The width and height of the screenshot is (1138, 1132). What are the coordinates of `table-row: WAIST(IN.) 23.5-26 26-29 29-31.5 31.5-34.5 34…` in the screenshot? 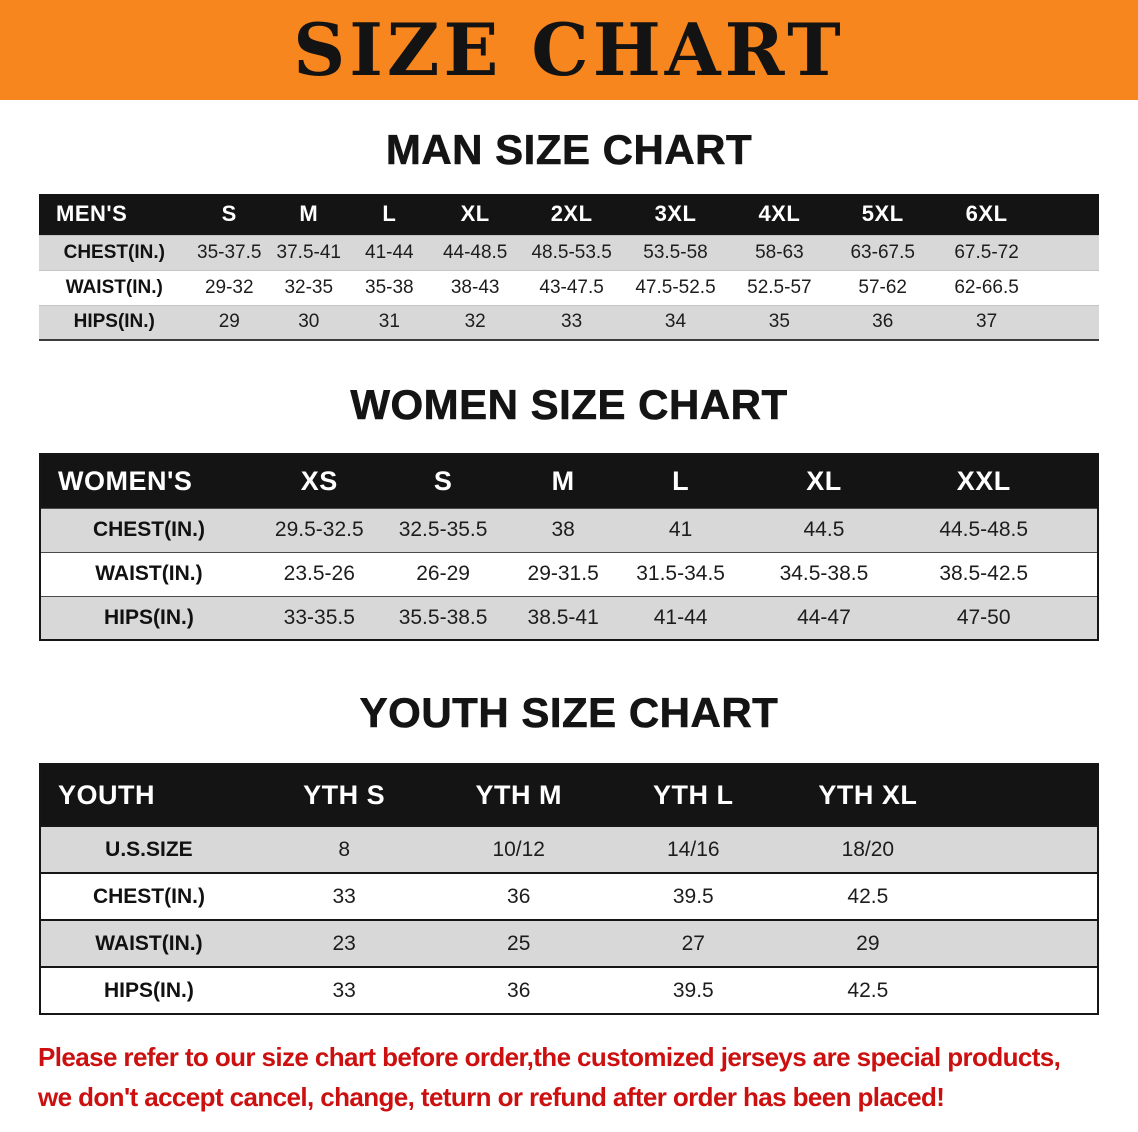 It's located at (569, 574).